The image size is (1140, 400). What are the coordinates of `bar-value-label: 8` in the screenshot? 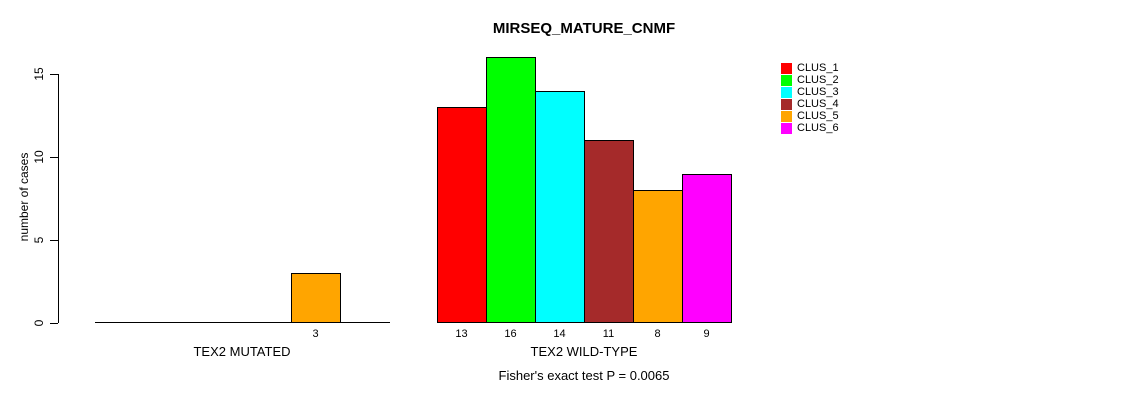 It's located at (657, 334).